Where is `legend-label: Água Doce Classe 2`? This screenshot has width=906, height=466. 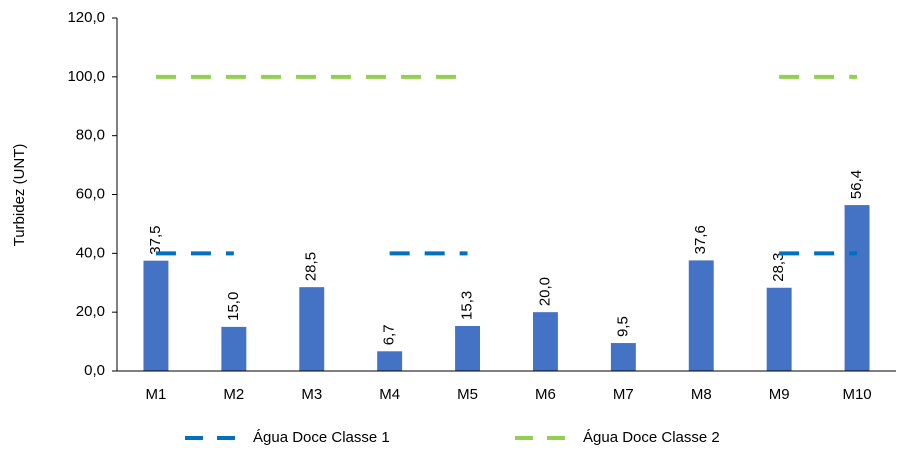 legend-label: Água Doce Classe 2 is located at coordinates (651, 437).